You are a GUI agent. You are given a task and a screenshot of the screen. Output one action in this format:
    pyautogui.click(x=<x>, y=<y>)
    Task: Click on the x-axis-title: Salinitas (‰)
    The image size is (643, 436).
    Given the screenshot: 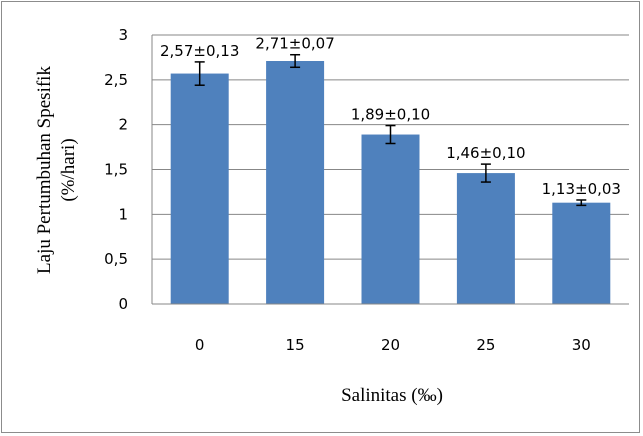 What is the action you would take?
    pyautogui.click(x=392, y=395)
    